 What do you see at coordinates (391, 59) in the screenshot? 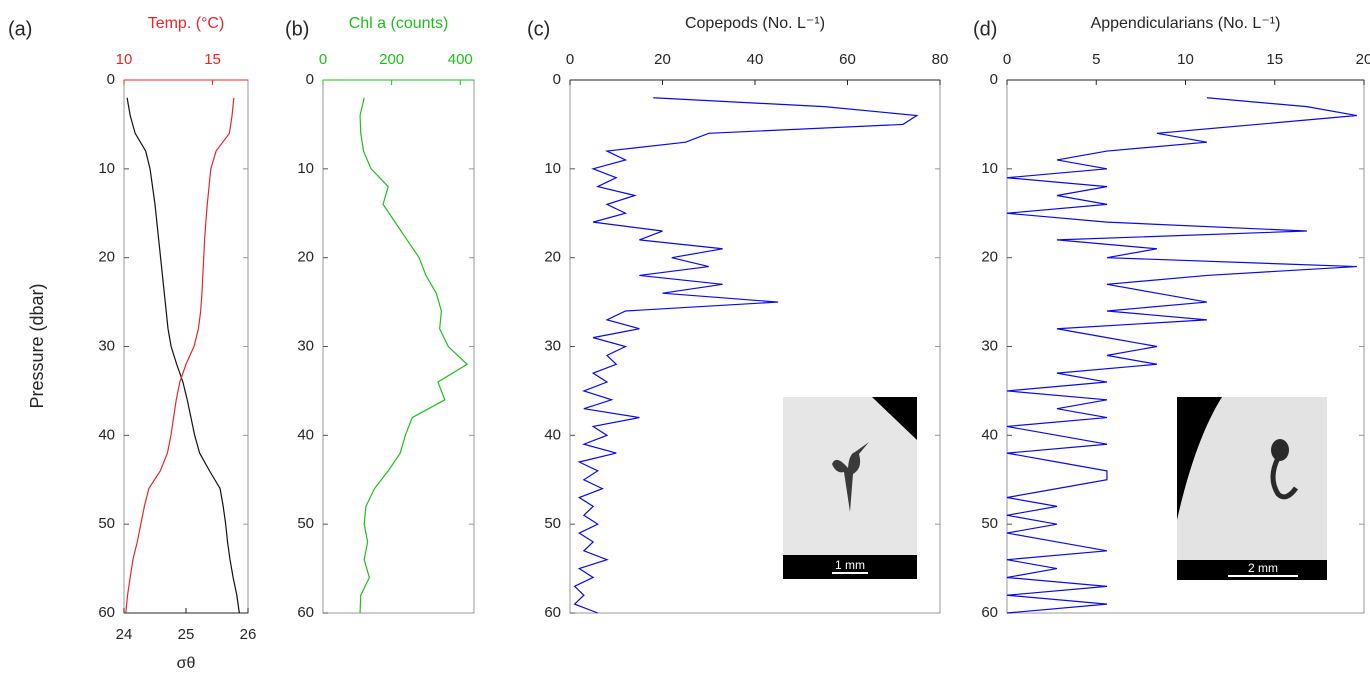
I see `value-axis-tick-label: 200` at bounding box center [391, 59].